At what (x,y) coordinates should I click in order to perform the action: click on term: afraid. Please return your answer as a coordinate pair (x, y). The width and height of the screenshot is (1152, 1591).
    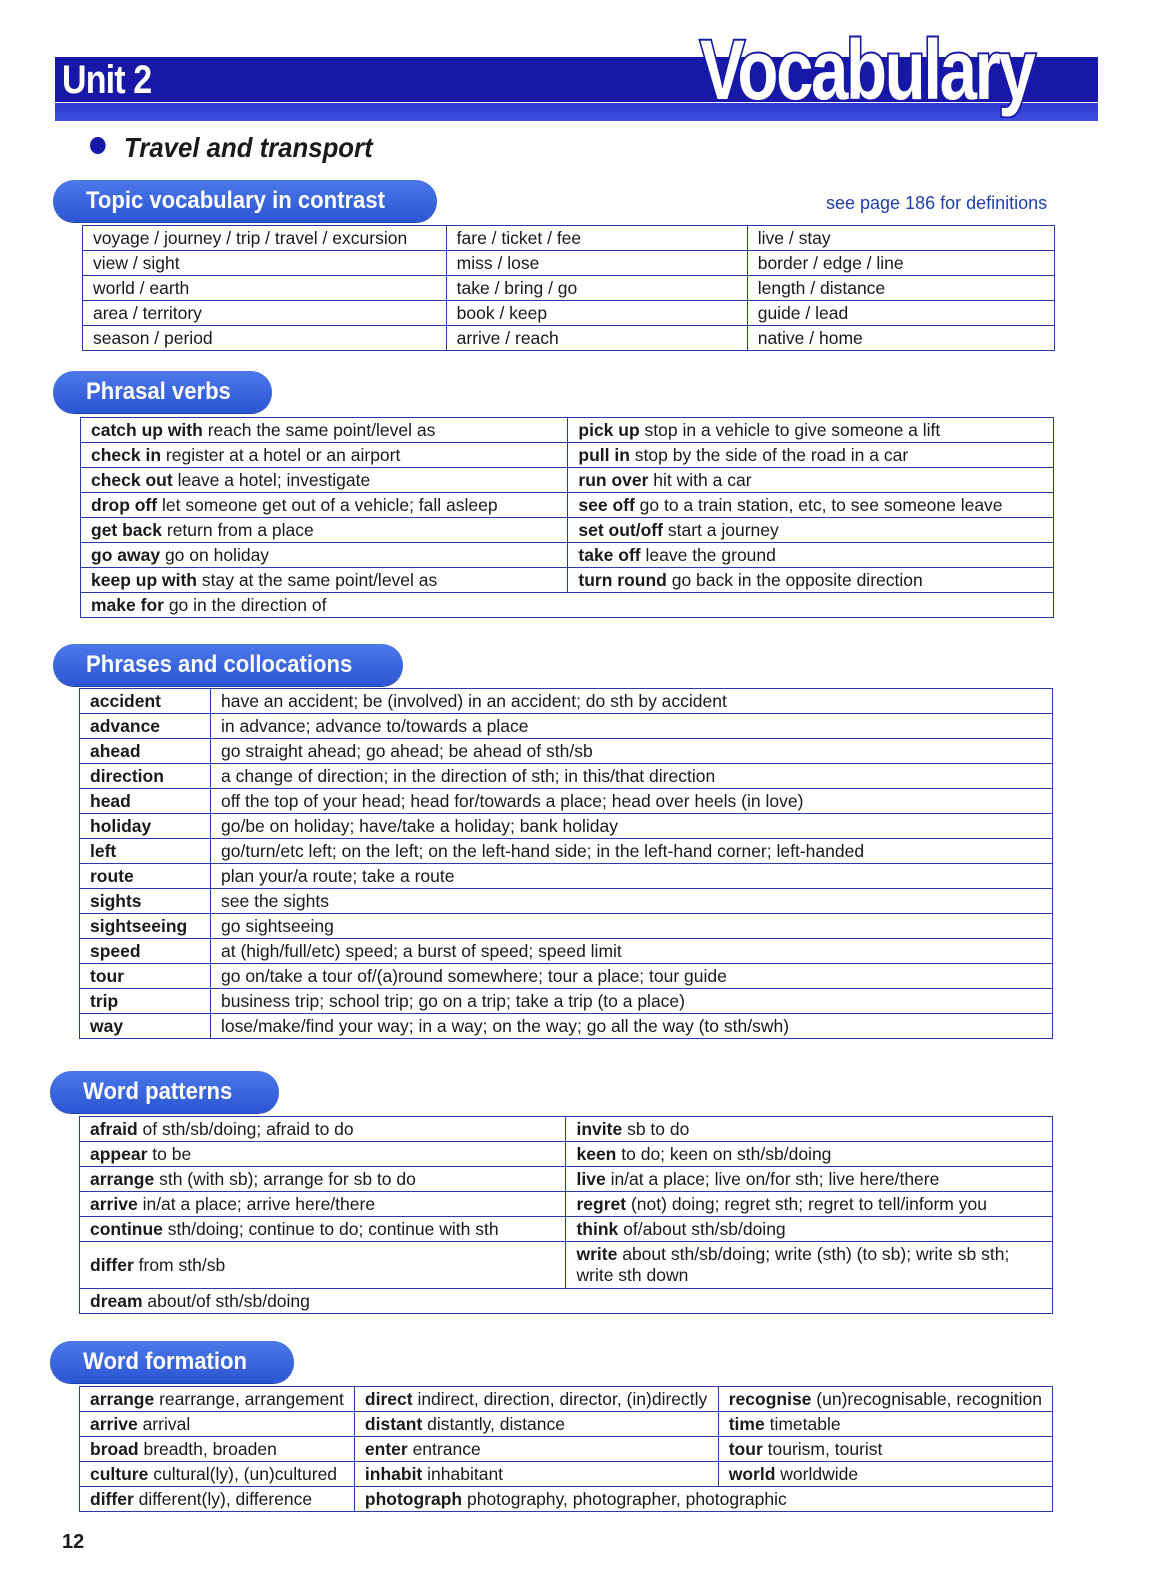
    Looking at the image, I should click on (114, 1129).